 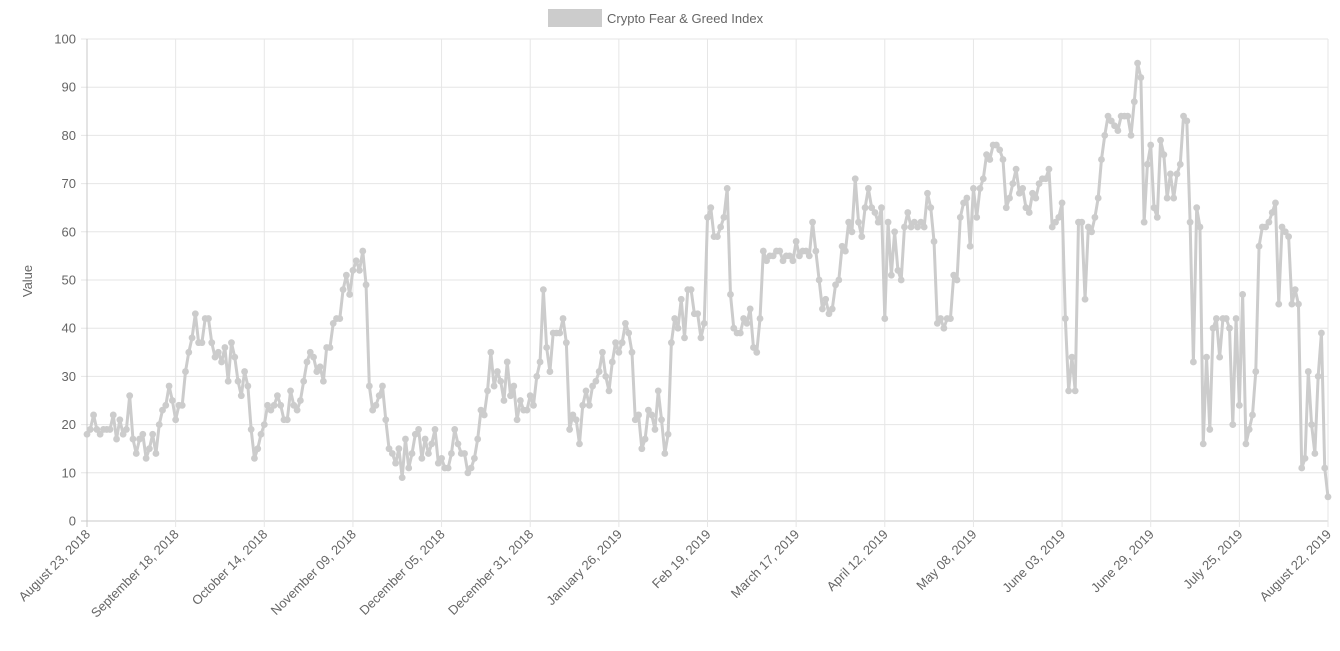 What do you see at coordinates (656, 18) in the screenshot?
I see `legend: Crypto Fear & Greed Index` at bounding box center [656, 18].